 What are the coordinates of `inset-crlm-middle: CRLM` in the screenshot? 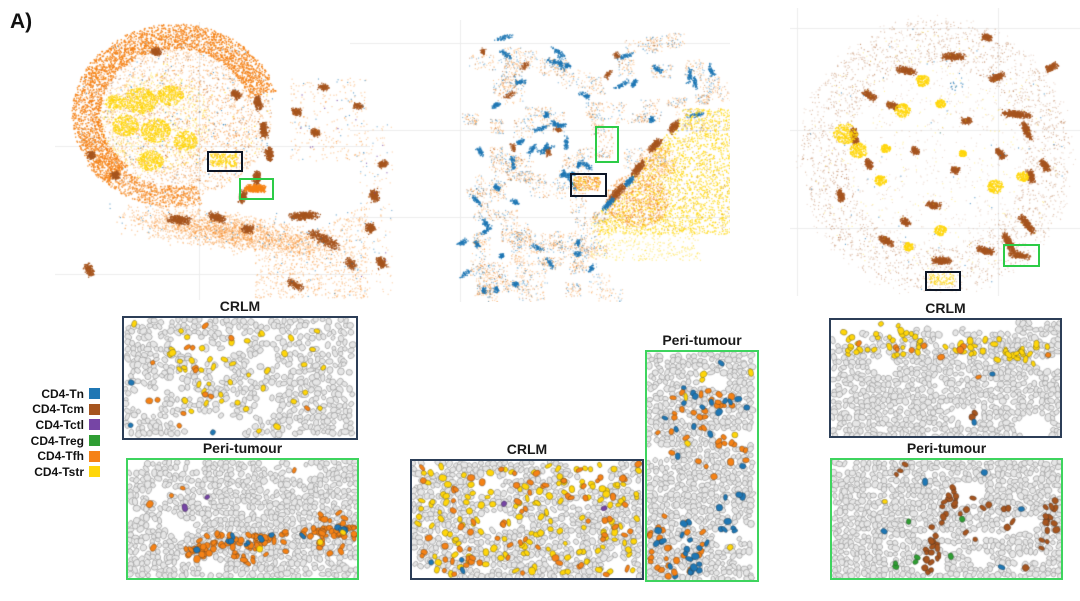 It's located at (527, 511).